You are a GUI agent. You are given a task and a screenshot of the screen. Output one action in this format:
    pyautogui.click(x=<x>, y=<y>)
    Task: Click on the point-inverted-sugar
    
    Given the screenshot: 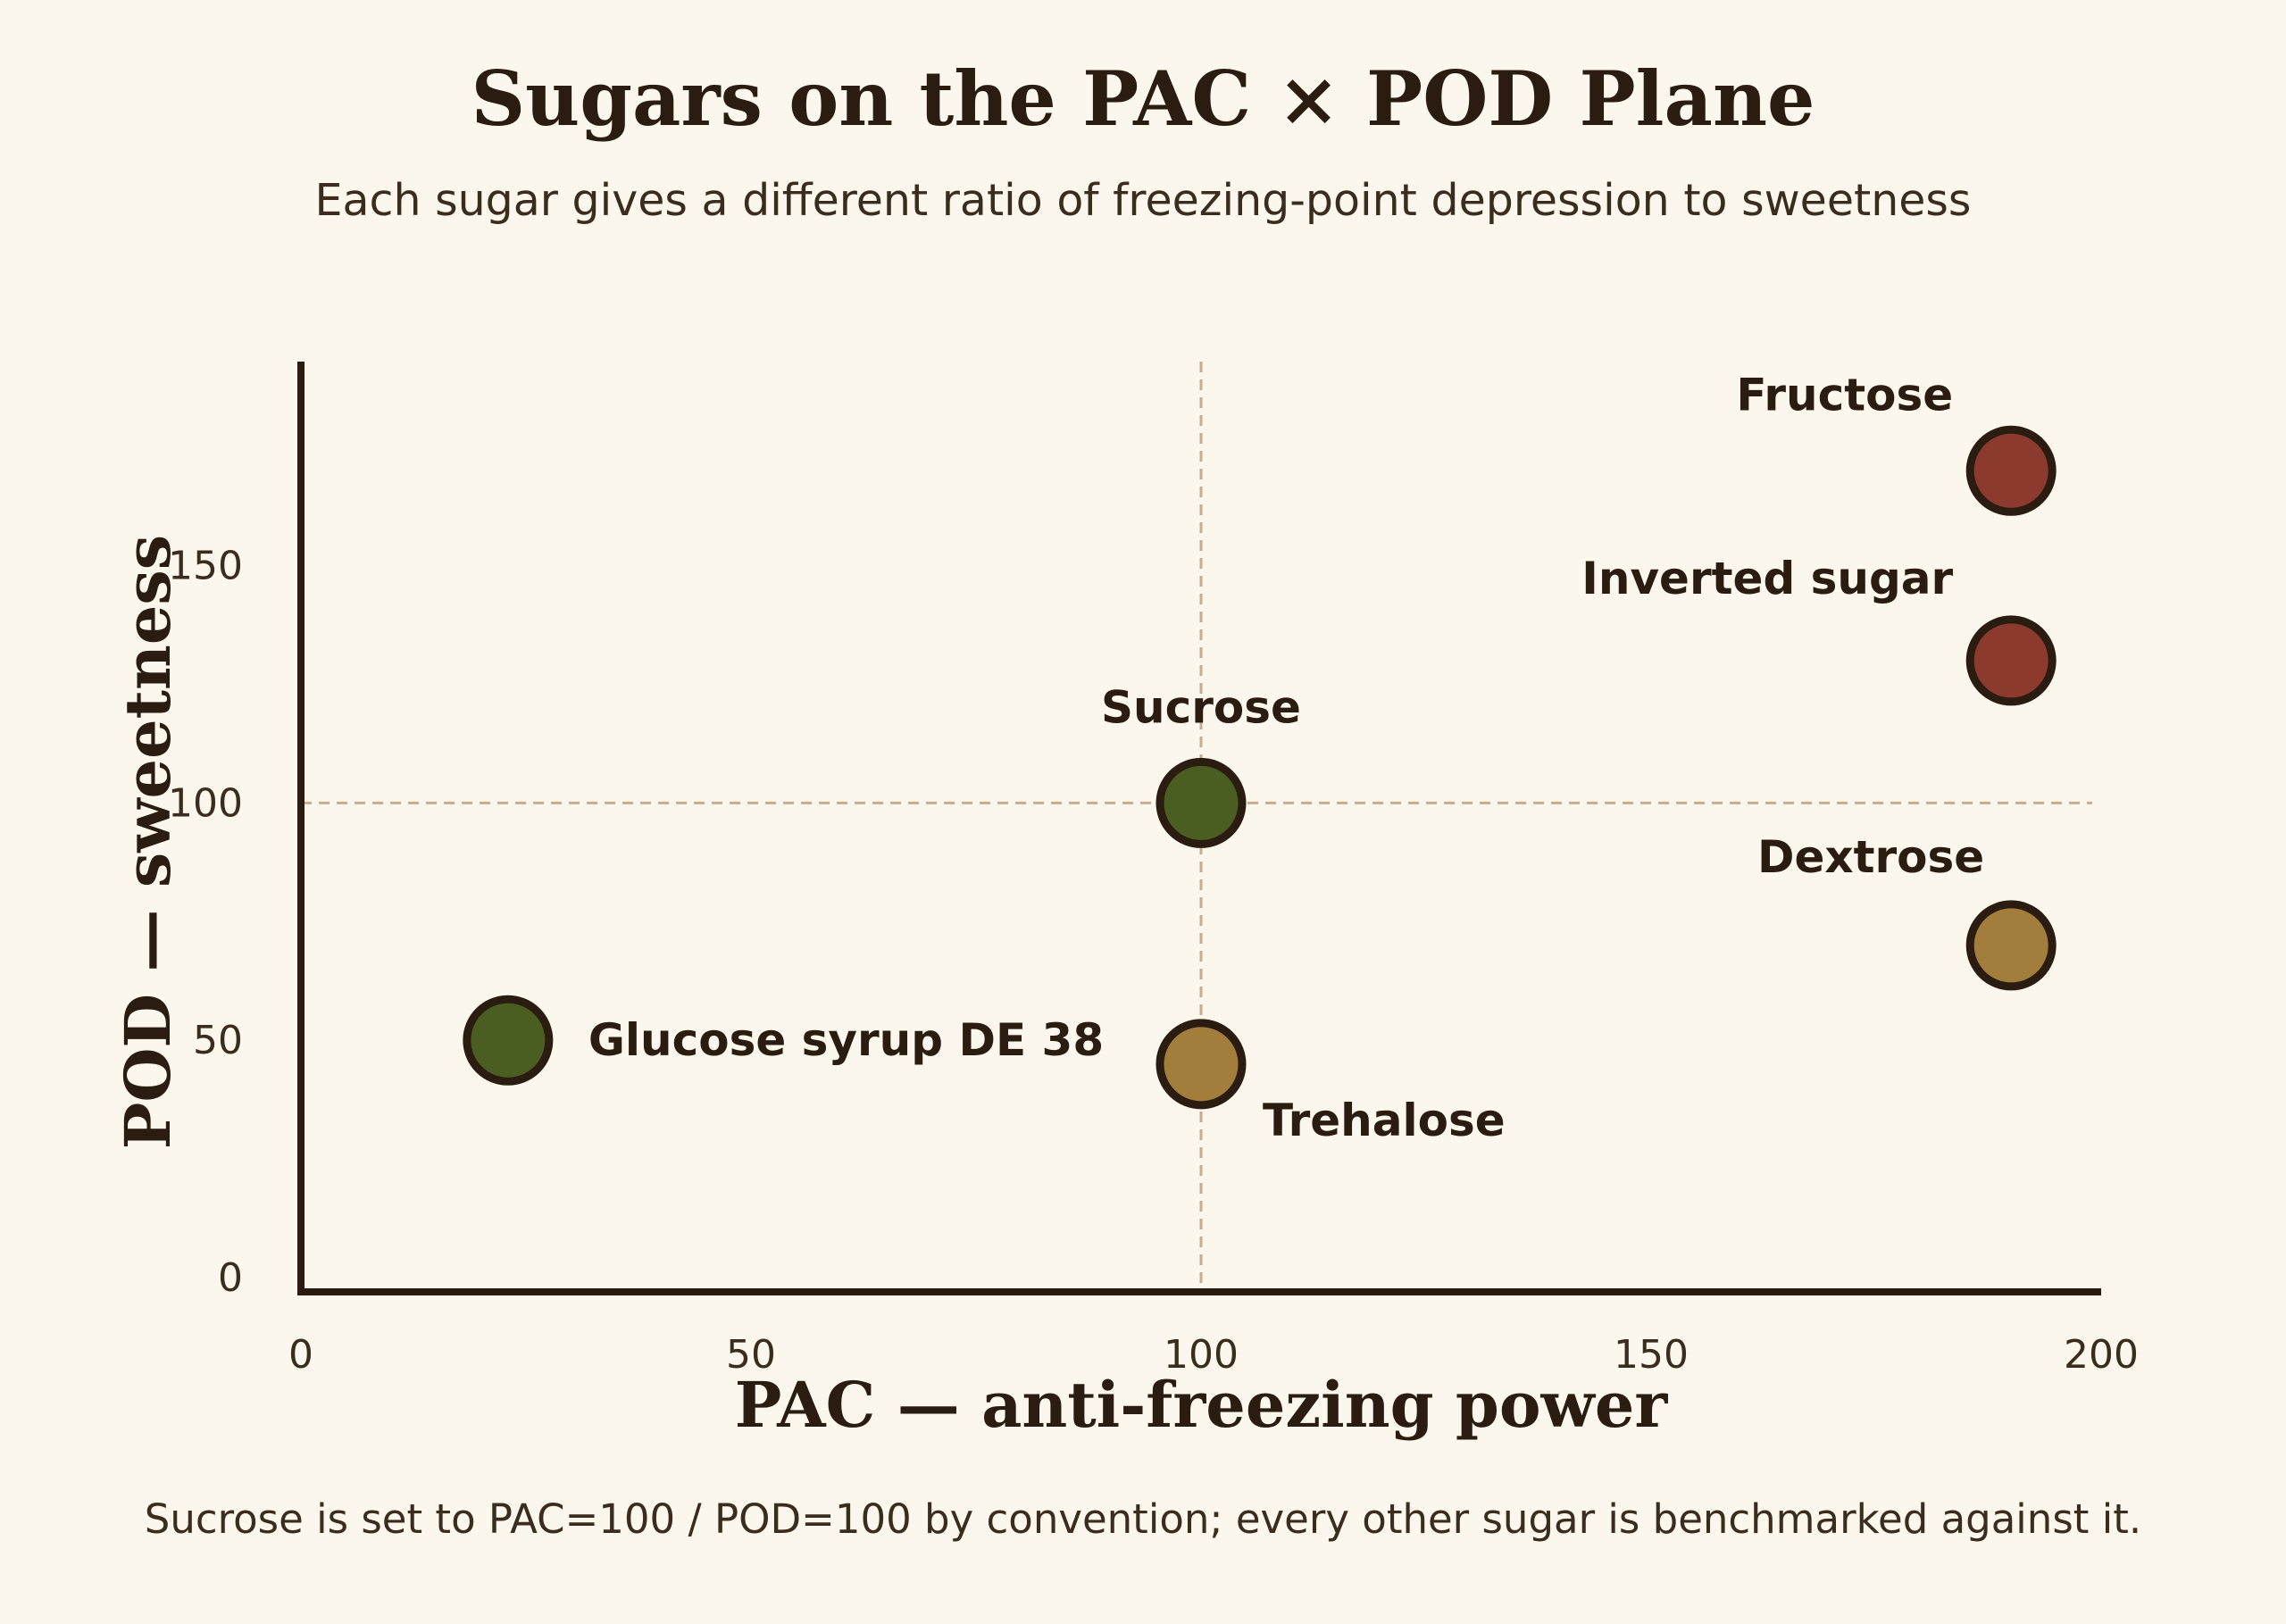 What is the action you would take?
    pyautogui.click(x=2011, y=660)
    